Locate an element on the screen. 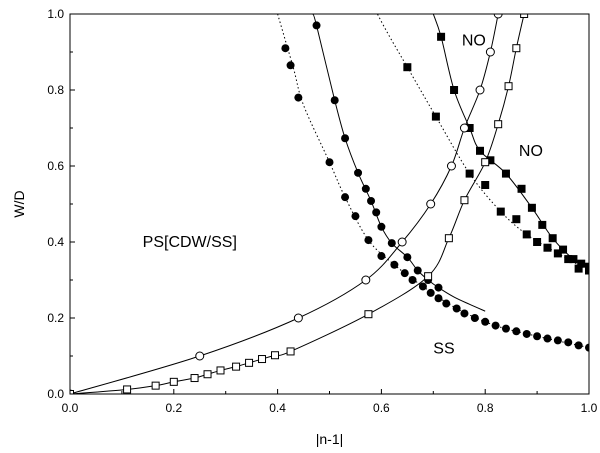 The width and height of the screenshot is (600, 453). y-tick-label: 0.4 is located at coordinates (55, 242).